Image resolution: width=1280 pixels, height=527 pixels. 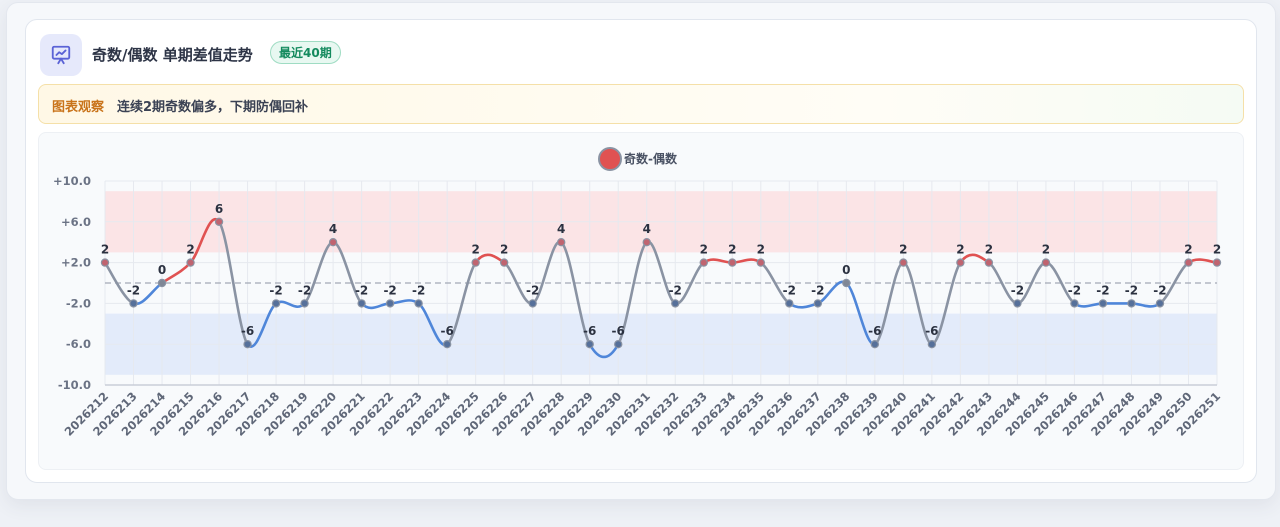 What do you see at coordinates (305, 52) in the screenshot?
I see `period-badge: 最近40期` at bounding box center [305, 52].